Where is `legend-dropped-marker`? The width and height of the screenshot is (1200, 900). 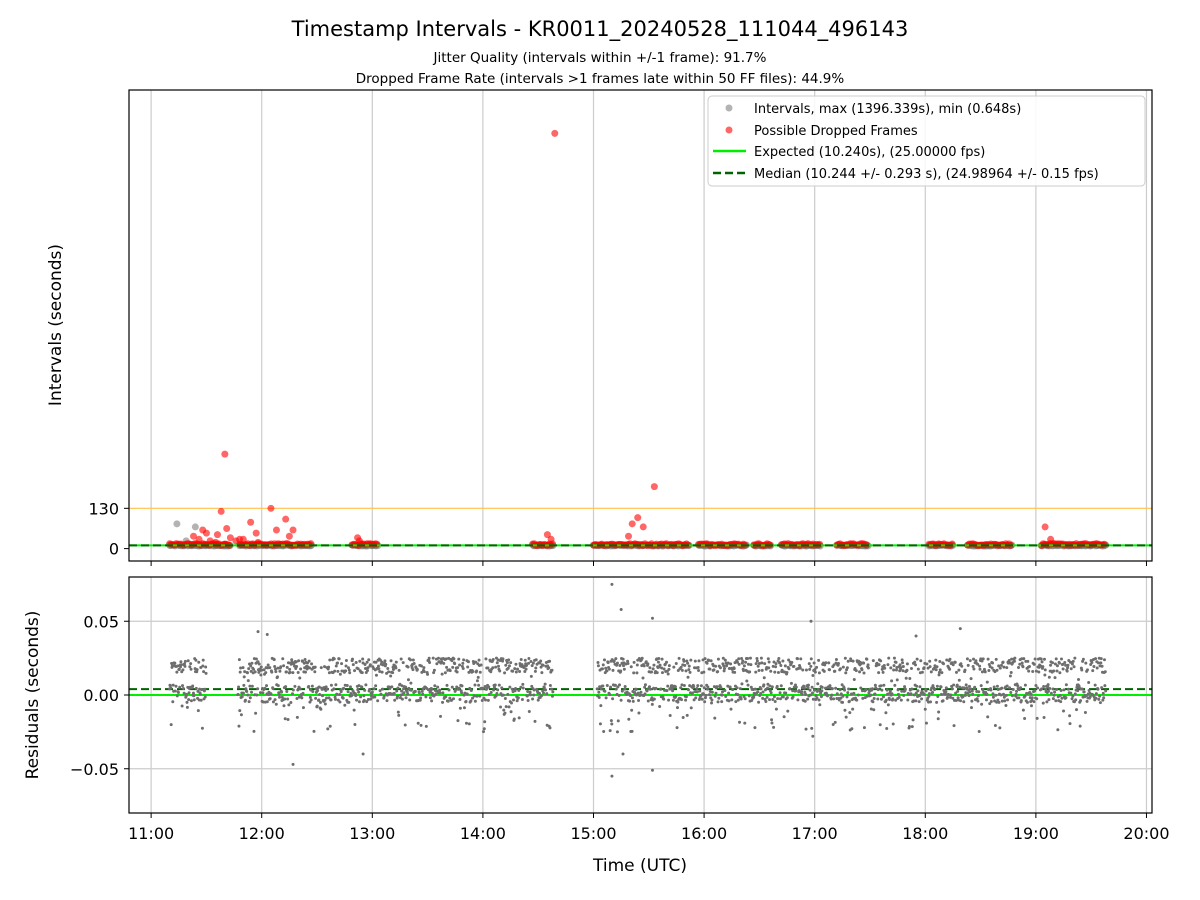 legend-dropped-marker is located at coordinates (729, 130).